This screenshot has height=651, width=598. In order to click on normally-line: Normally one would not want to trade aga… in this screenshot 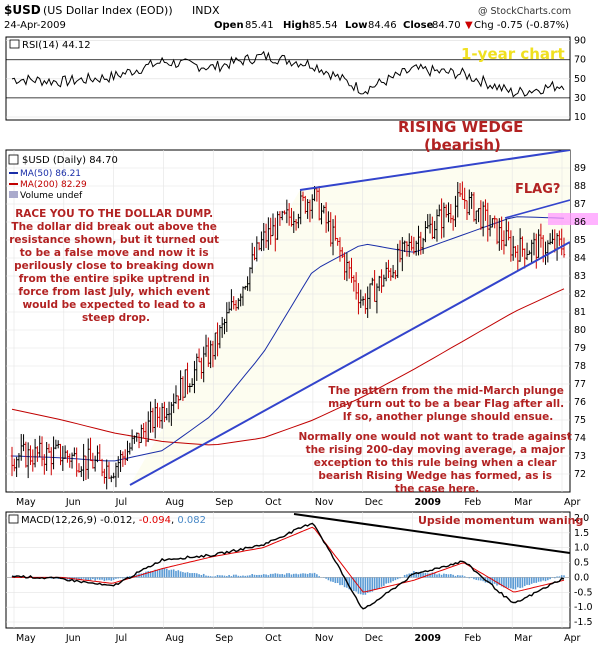, I will do `click(435, 437)`.